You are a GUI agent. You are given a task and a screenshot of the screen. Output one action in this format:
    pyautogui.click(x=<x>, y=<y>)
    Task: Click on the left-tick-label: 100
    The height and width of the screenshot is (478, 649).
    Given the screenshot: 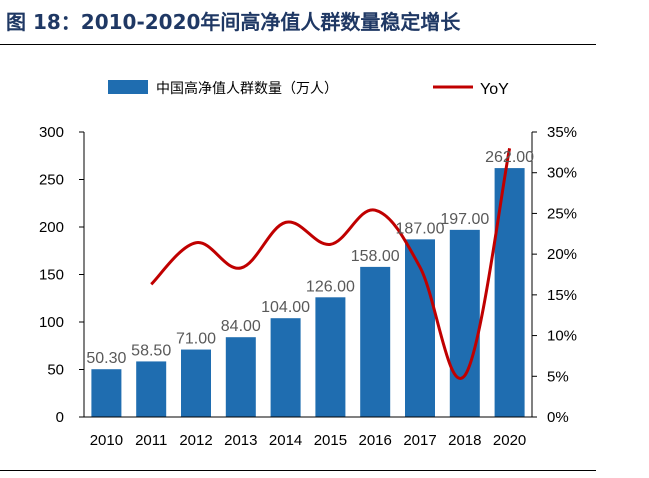 What is the action you would take?
    pyautogui.click(x=51, y=322)
    